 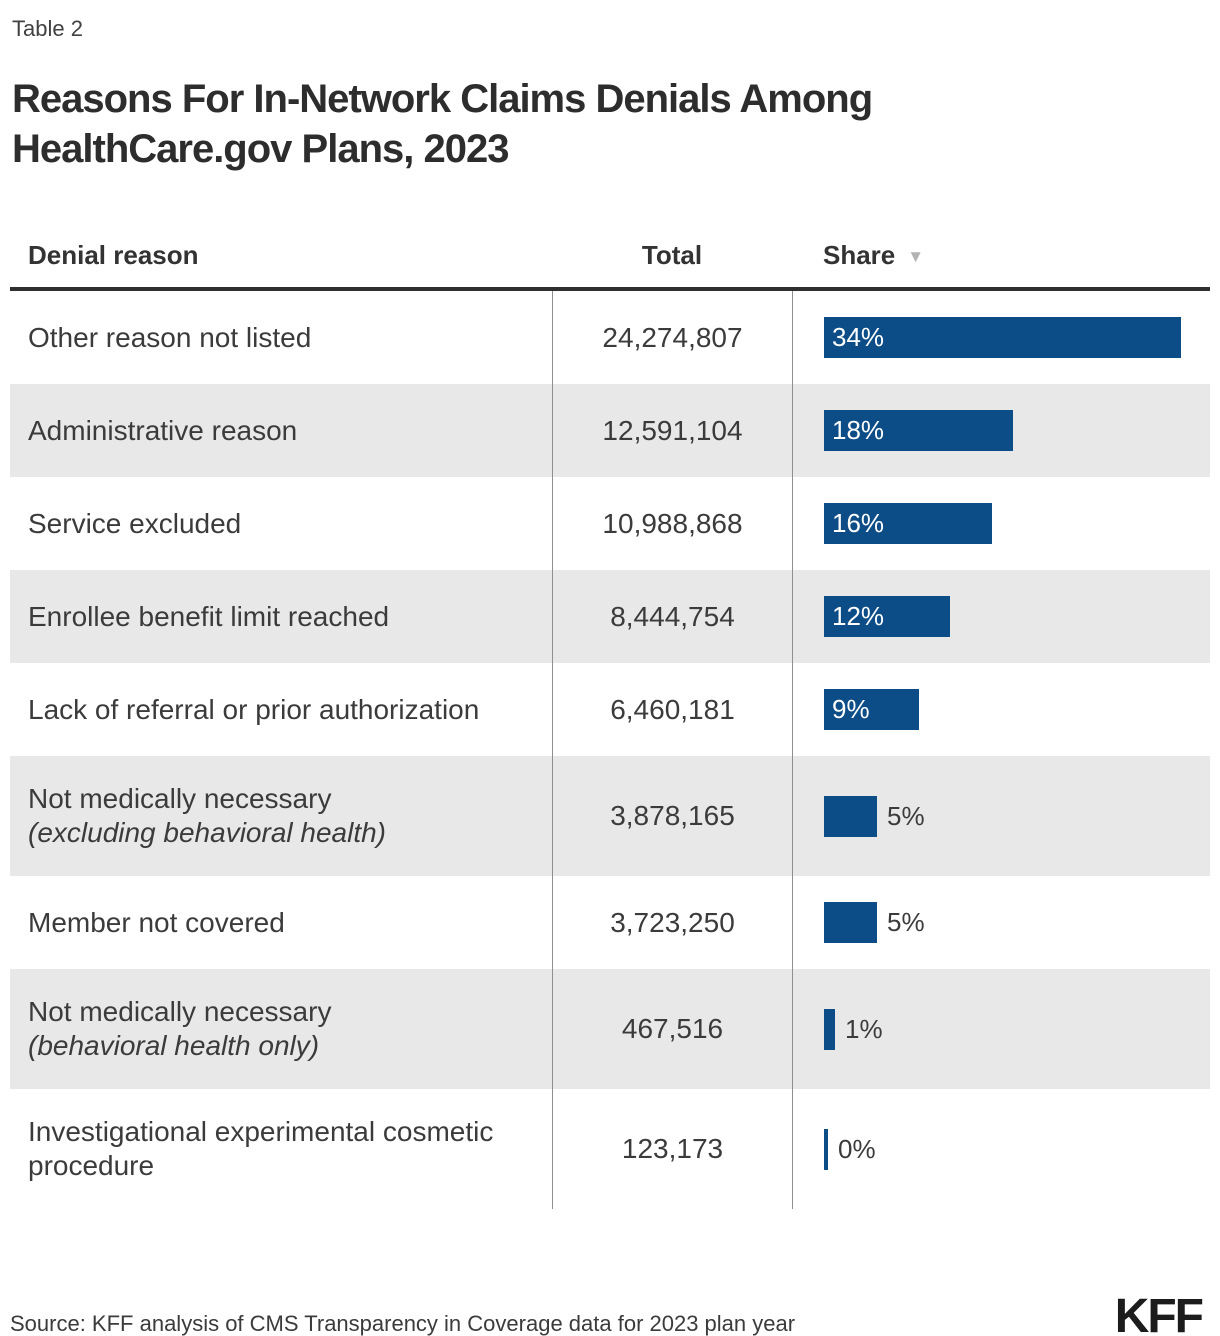 What do you see at coordinates (858, 337) in the screenshot?
I see `share-value-label: 34%` at bounding box center [858, 337].